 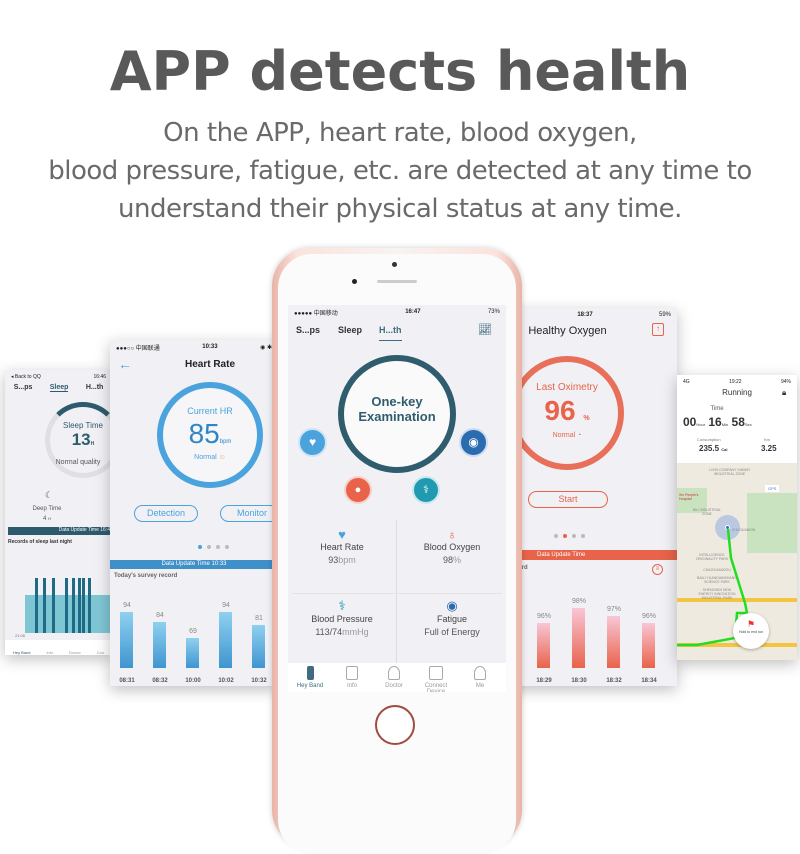 What do you see at coordinates (259, 681) in the screenshot?
I see `bar-category-label: 10:32` at bounding box center [259, 681].